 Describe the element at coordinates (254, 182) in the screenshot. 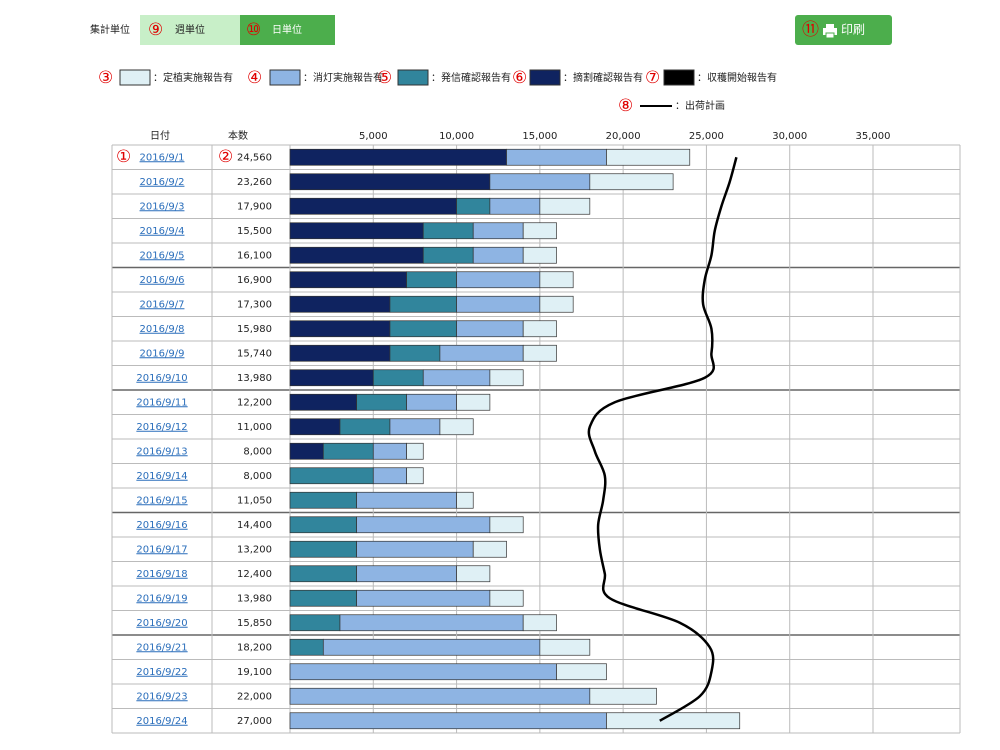

I see `count: 23,260` at that location.